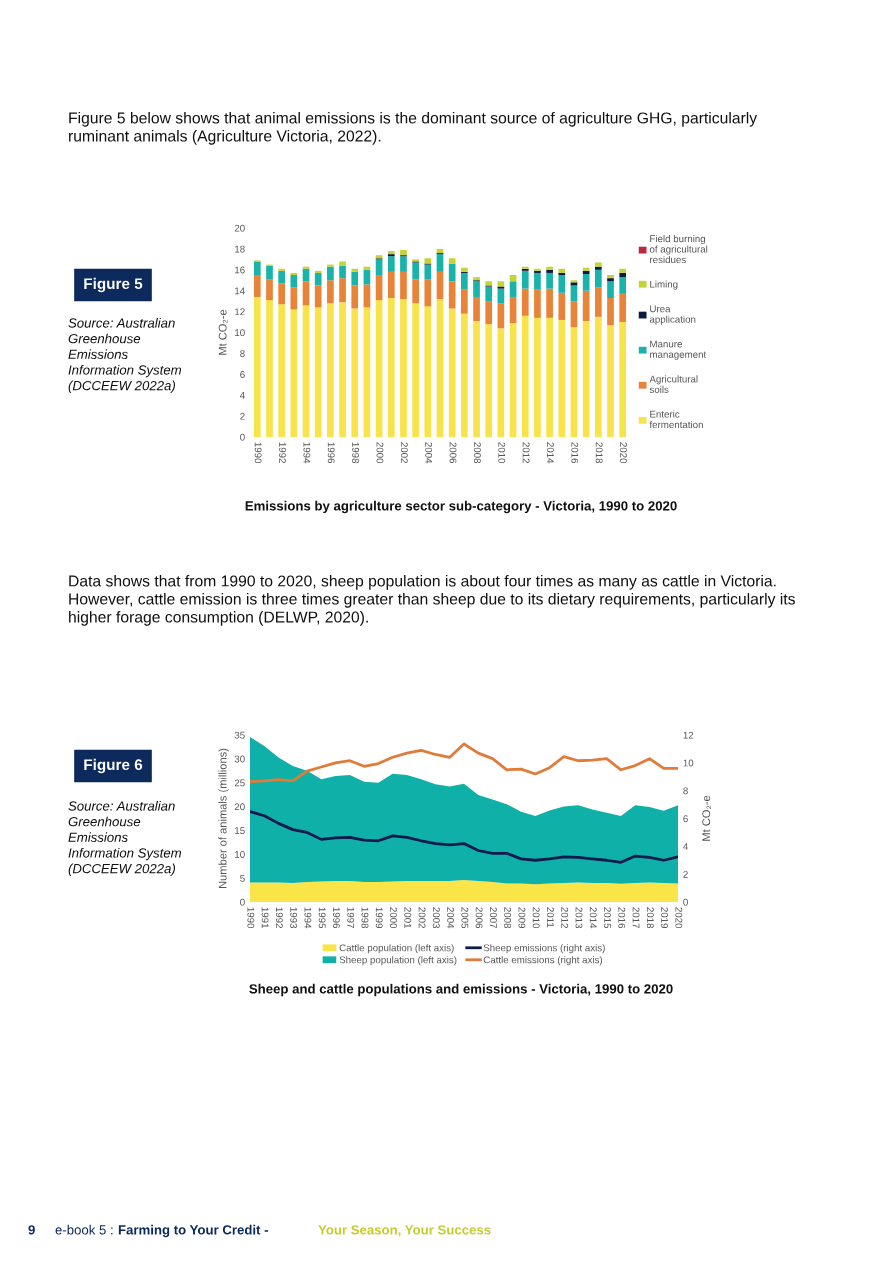 Image resolution: width=892 pixels, height=1262 pixels. What do you see at coordinates (685, 874) in the screenshot?
I see `y2-tick-label: 2` at bounding box center [685, 874].